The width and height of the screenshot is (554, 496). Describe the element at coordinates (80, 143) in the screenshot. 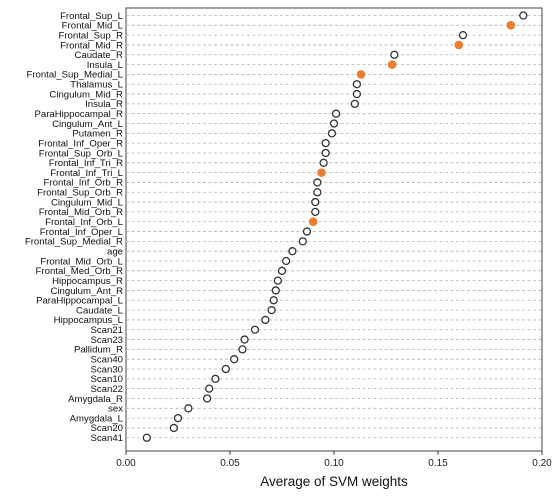

I see `y-tick-label: Frontal_Inf_Oper_R` at that location.